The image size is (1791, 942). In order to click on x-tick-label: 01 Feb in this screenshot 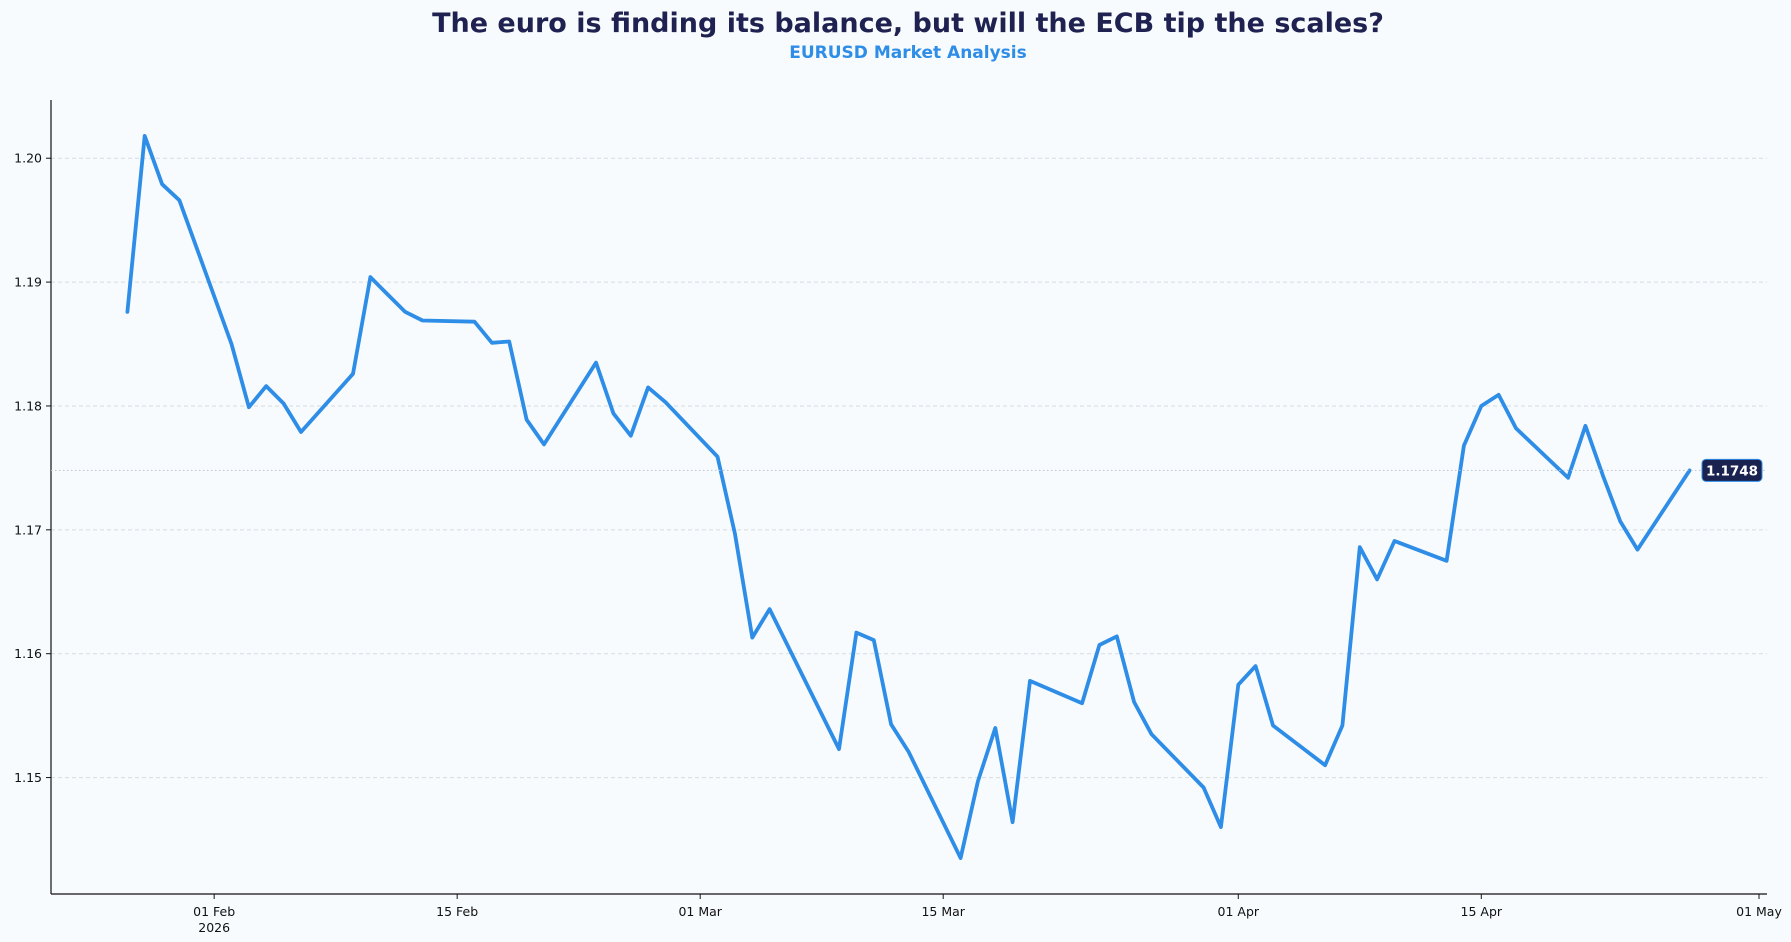, I will do `click(214, 911)`.